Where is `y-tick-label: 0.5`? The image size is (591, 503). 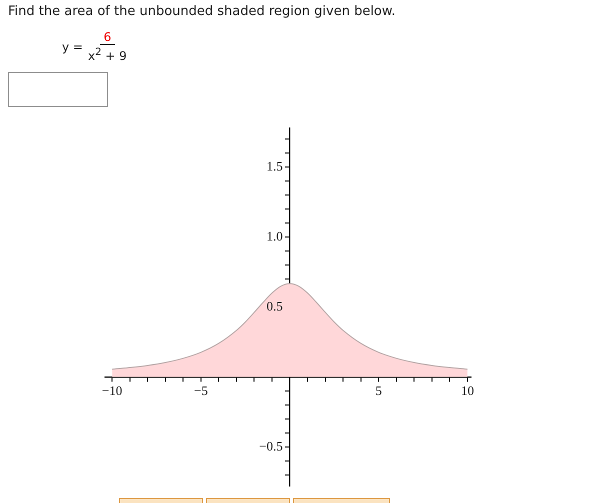 y-tick-label: 0.5 is located at coordinates (274, 306).